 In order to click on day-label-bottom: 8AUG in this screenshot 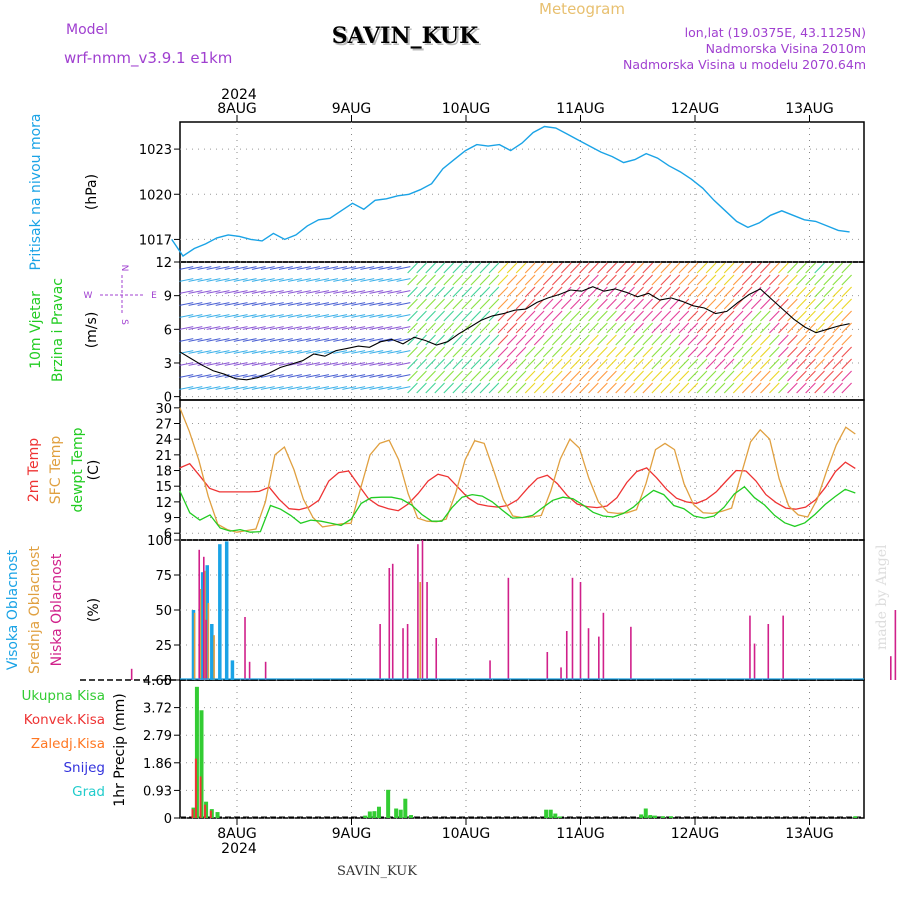, I will do `click(237, 834)`.